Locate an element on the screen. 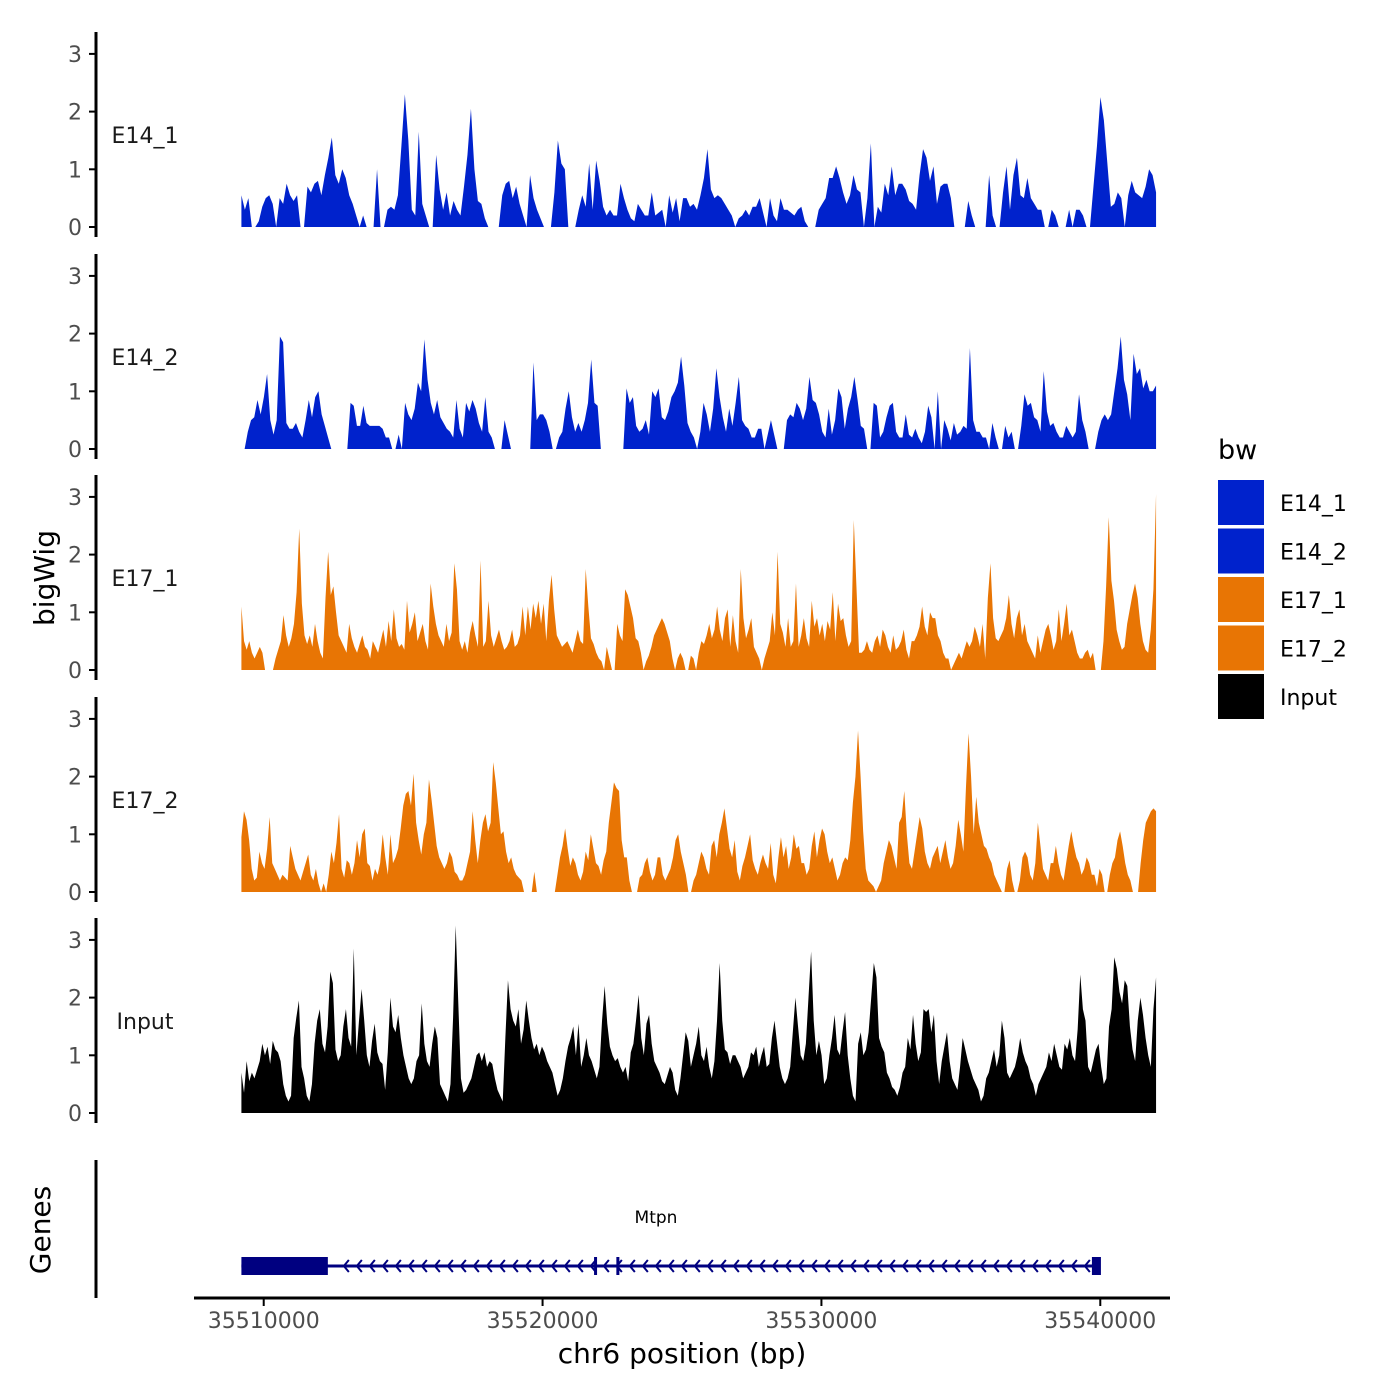  x-tick-label-0: 35510000 is located at coordinates (264, 1321).